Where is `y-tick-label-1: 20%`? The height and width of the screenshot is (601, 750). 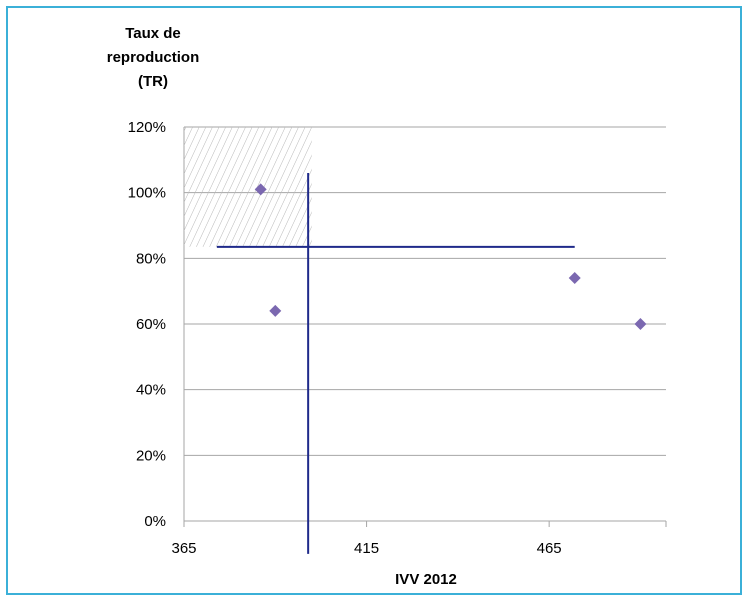 y-tick-label-1: 20% is located at coordinates (151, 455).